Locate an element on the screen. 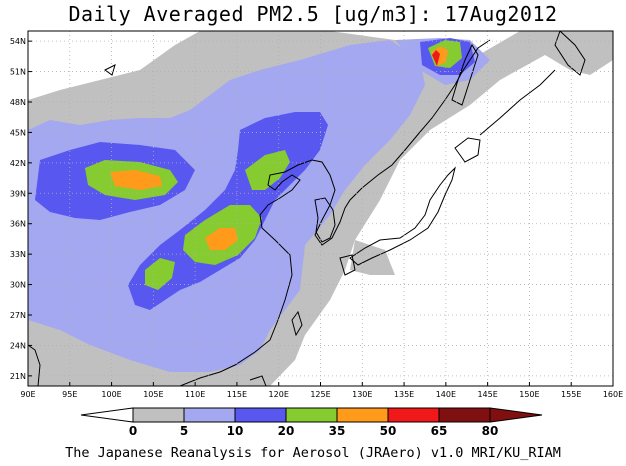  lon-tick-label: 90E is located at coordinates (27, 394).